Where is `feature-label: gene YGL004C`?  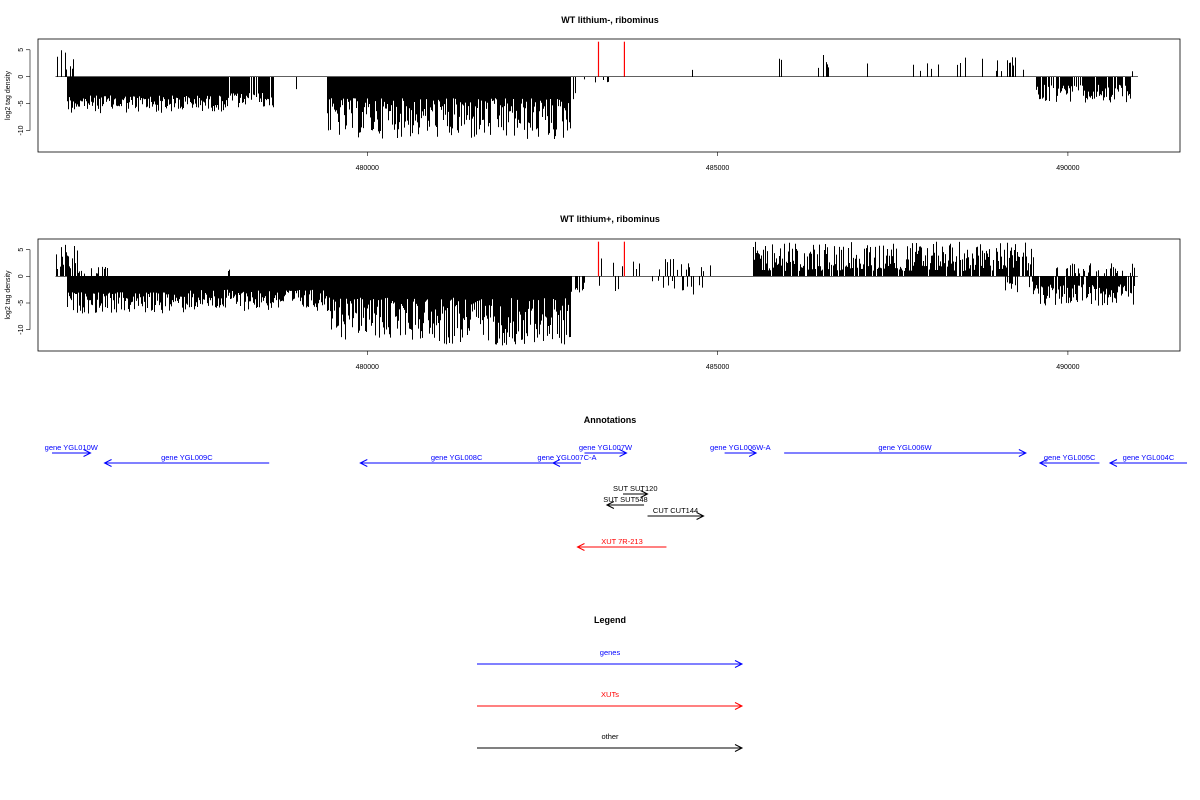
feature-label: gene YGL004C is located at coordinates (1149, 457).